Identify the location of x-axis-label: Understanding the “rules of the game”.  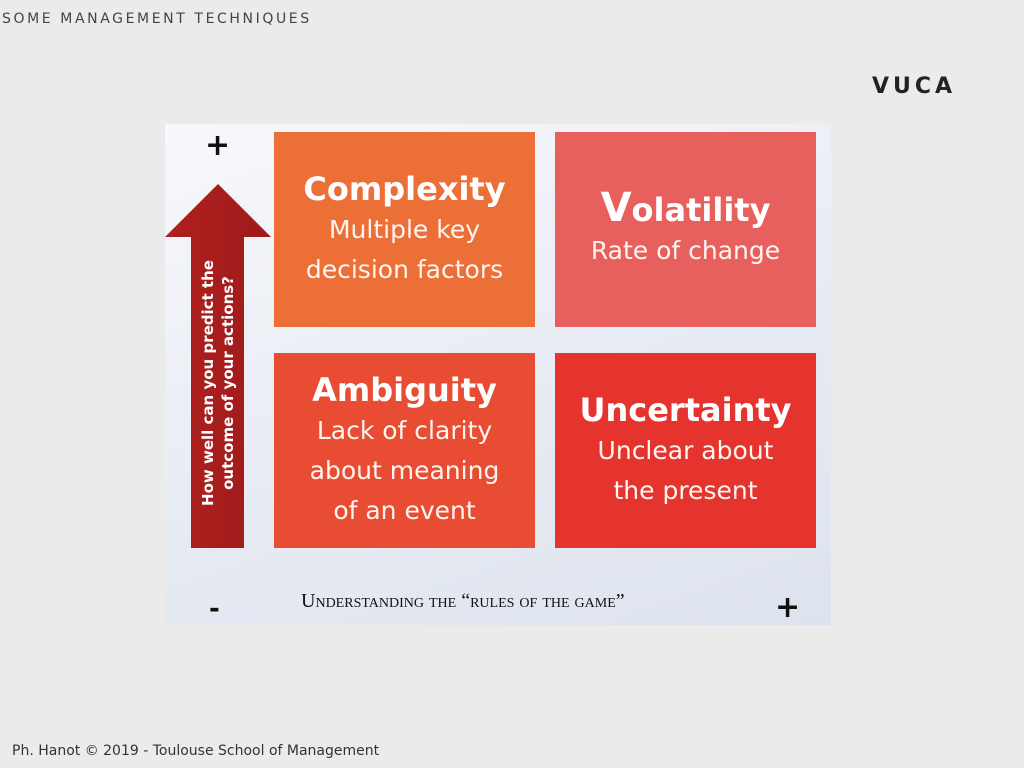
(463, 601).